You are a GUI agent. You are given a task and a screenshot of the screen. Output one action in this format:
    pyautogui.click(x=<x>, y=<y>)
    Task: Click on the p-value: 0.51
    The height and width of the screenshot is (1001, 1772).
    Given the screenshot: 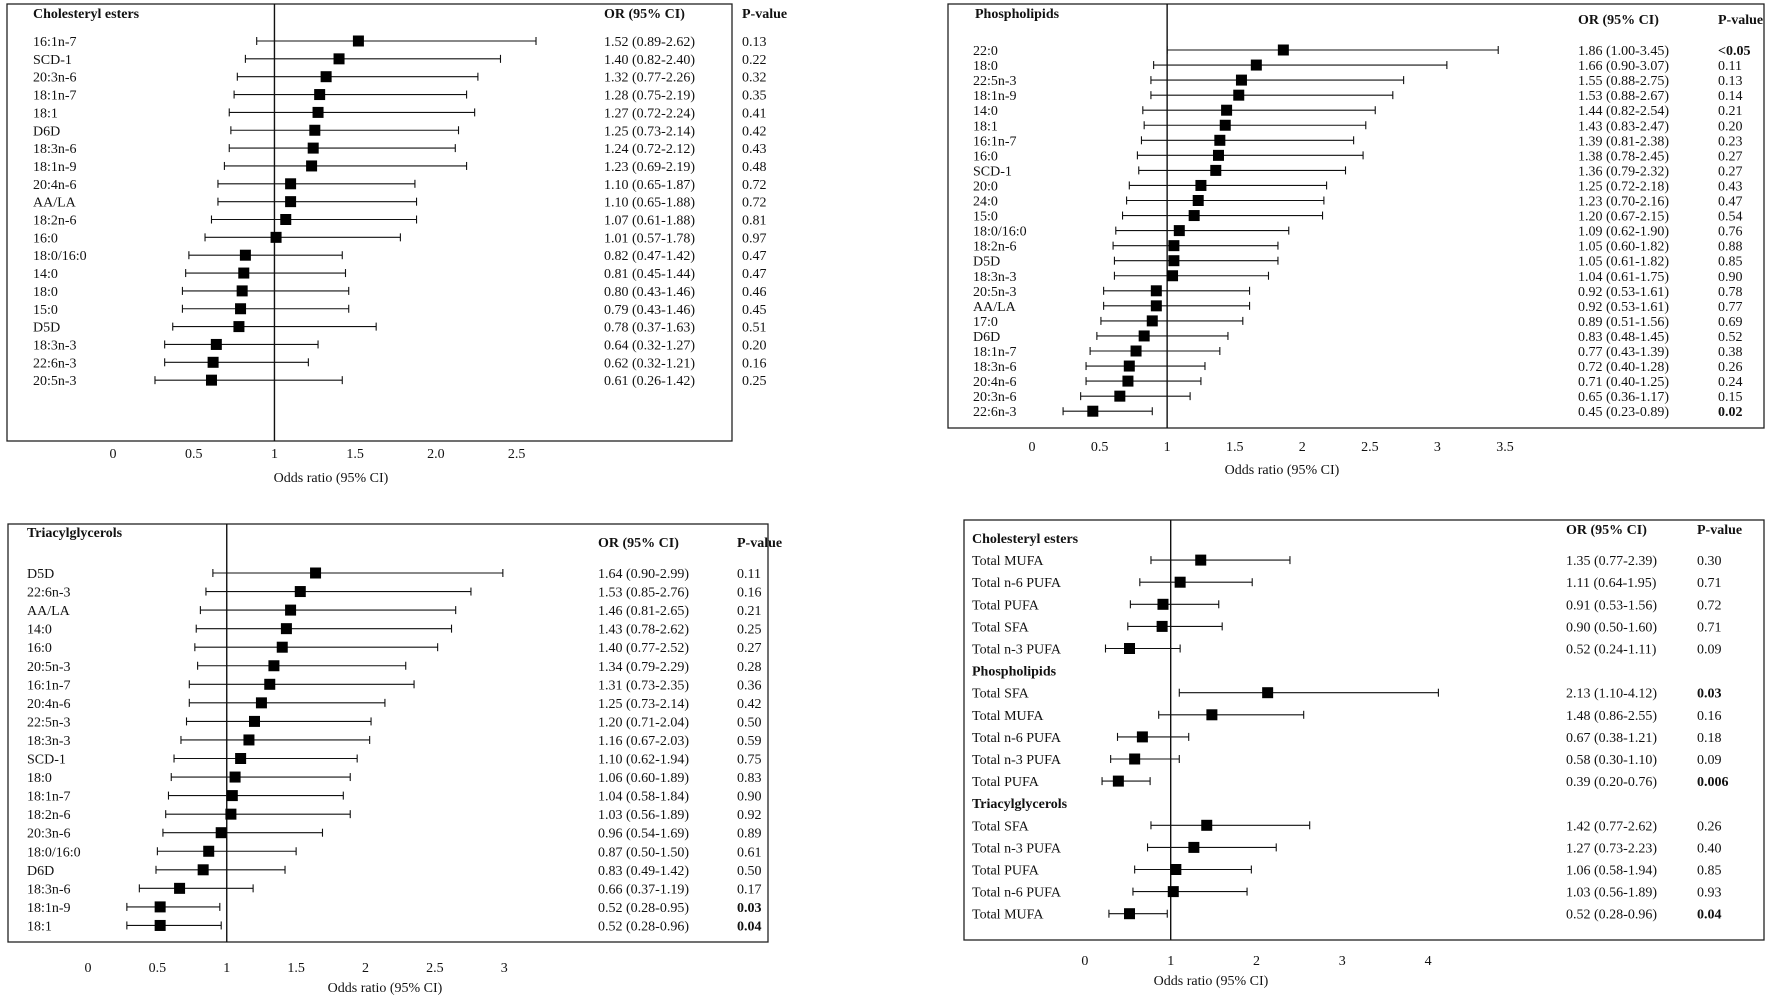 What is the action you would take?
    pyautogui.click(x=754, y=328)
    